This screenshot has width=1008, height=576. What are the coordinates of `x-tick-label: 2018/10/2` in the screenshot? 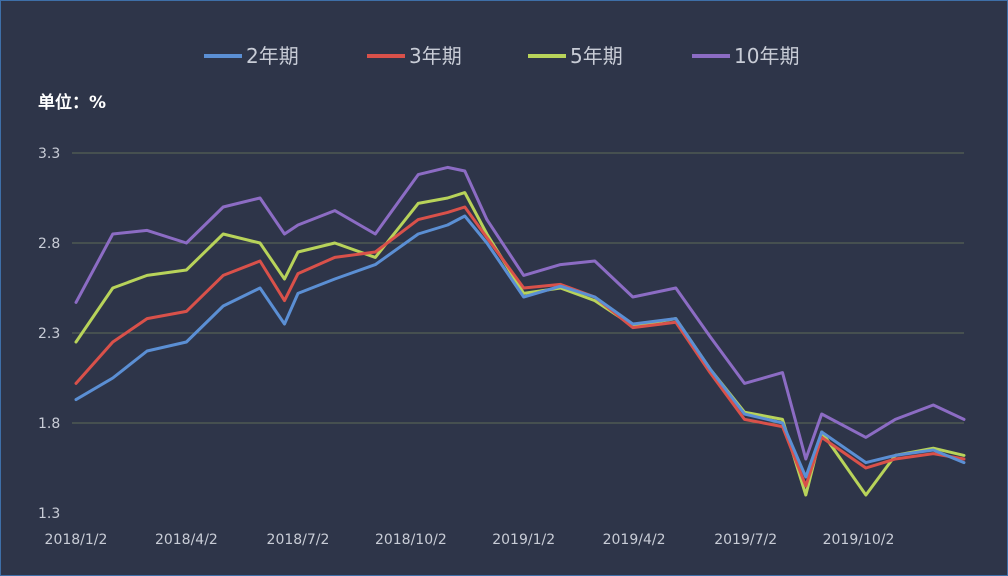 It's located at (411, 540).